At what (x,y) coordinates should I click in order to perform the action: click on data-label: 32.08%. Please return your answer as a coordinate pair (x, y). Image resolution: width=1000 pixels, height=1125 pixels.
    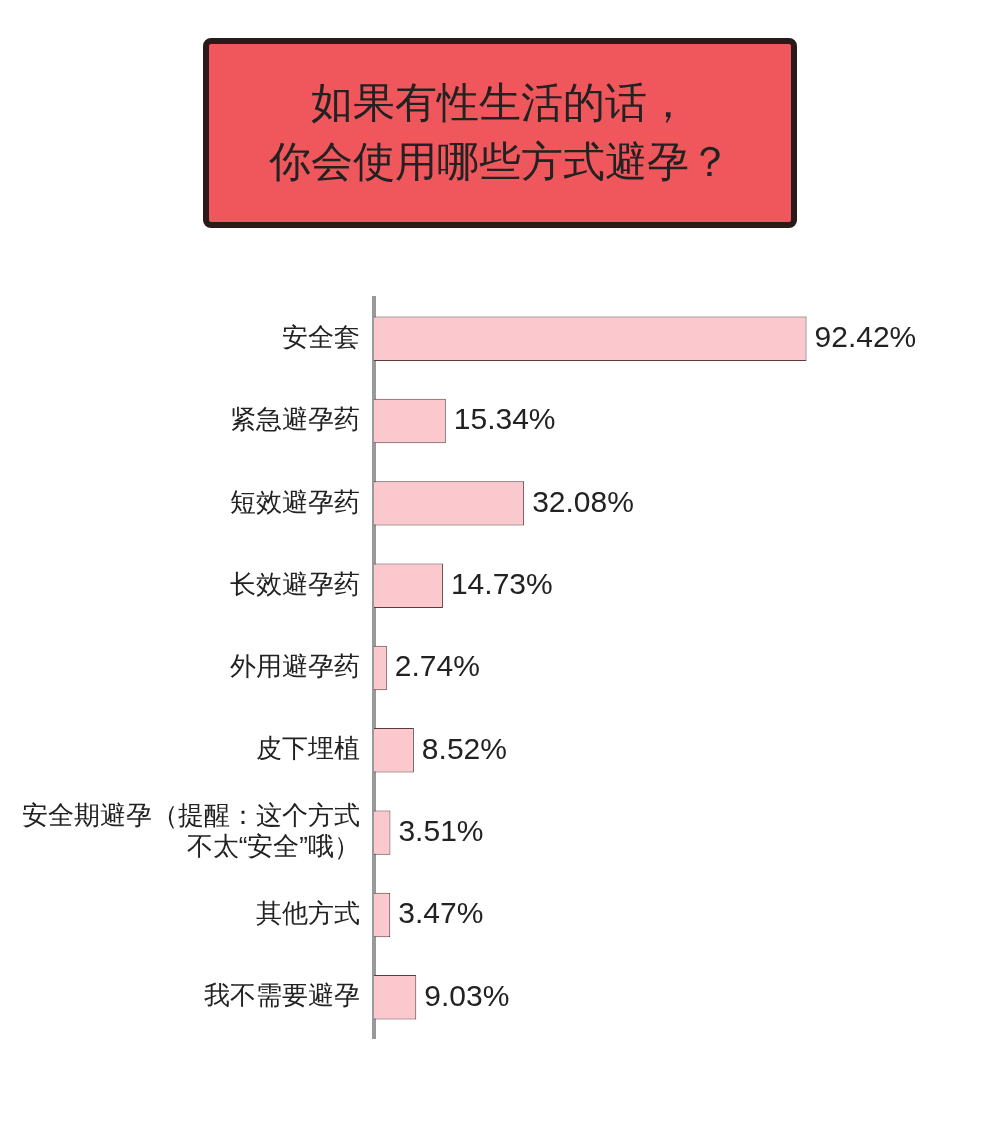
    Looking at the image, I should click on (583, 501).